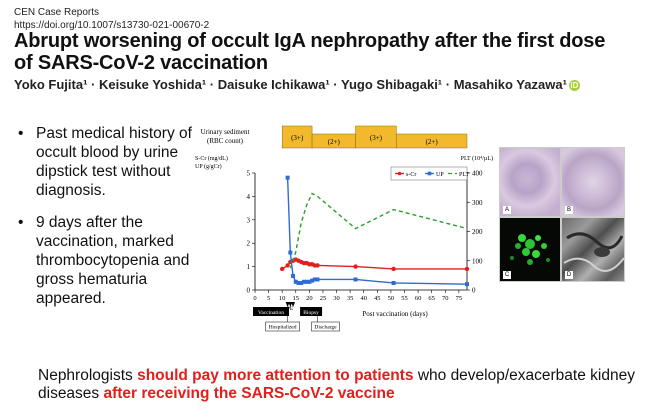 This screenshot has height=417, width=650. I want to click on hospitalized-label: Hospitalized, so click(283, 328).